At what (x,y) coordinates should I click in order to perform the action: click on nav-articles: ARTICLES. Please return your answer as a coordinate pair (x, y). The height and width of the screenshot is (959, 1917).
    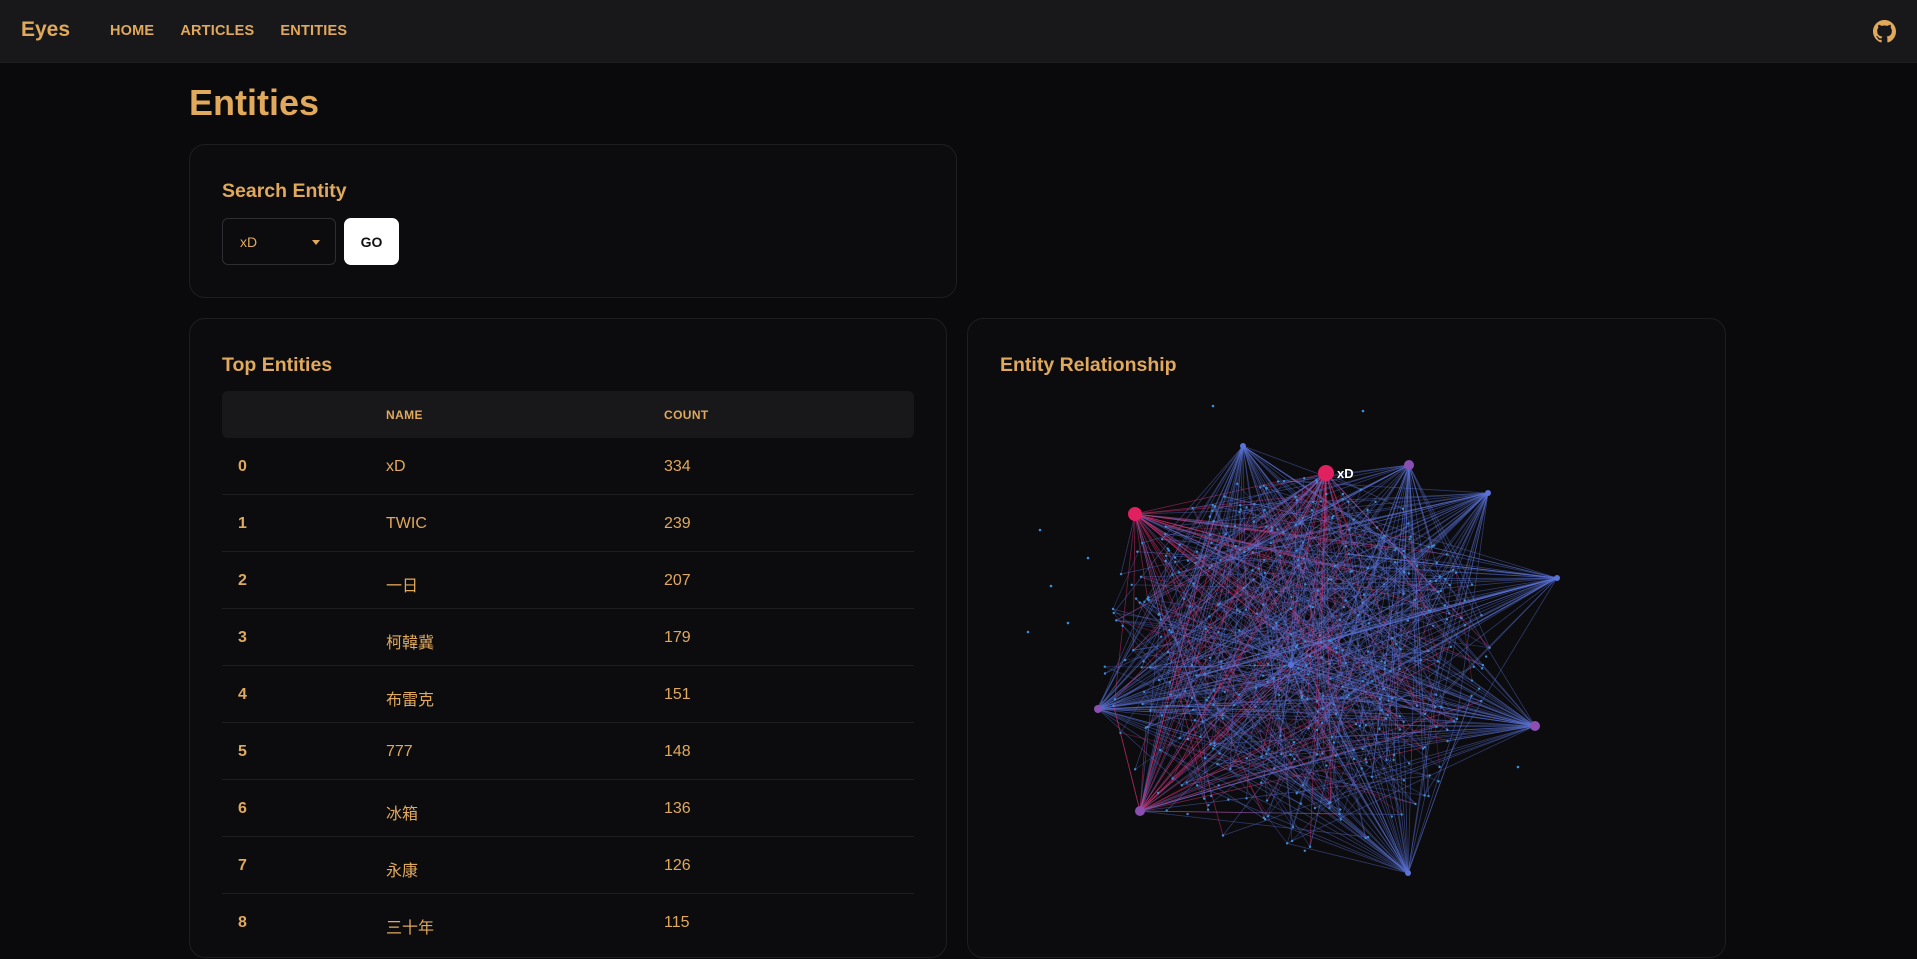
    Looking at the image, I should click on (217, 31).